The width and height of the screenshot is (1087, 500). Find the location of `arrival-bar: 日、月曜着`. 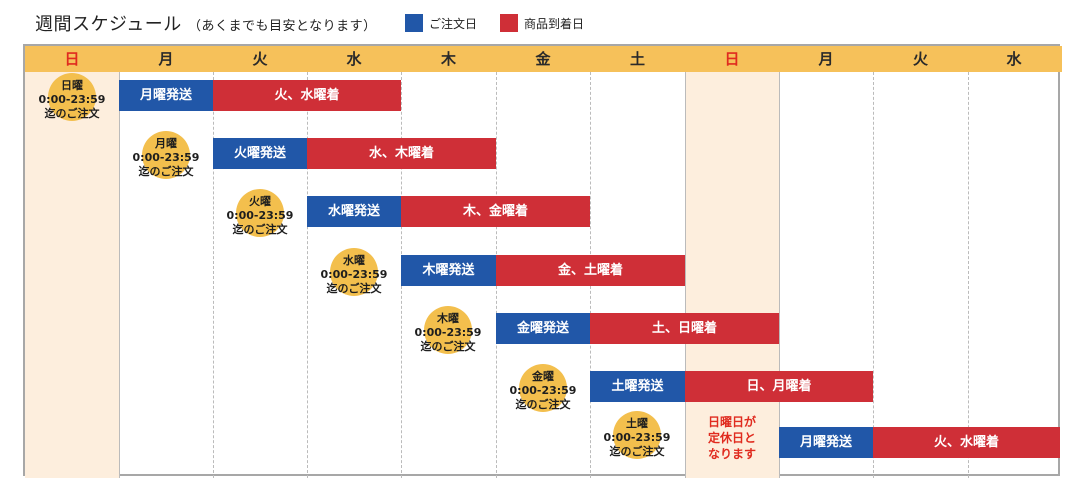

arrival-bar: 日、月曜着 is located at coordinates (779, 386).